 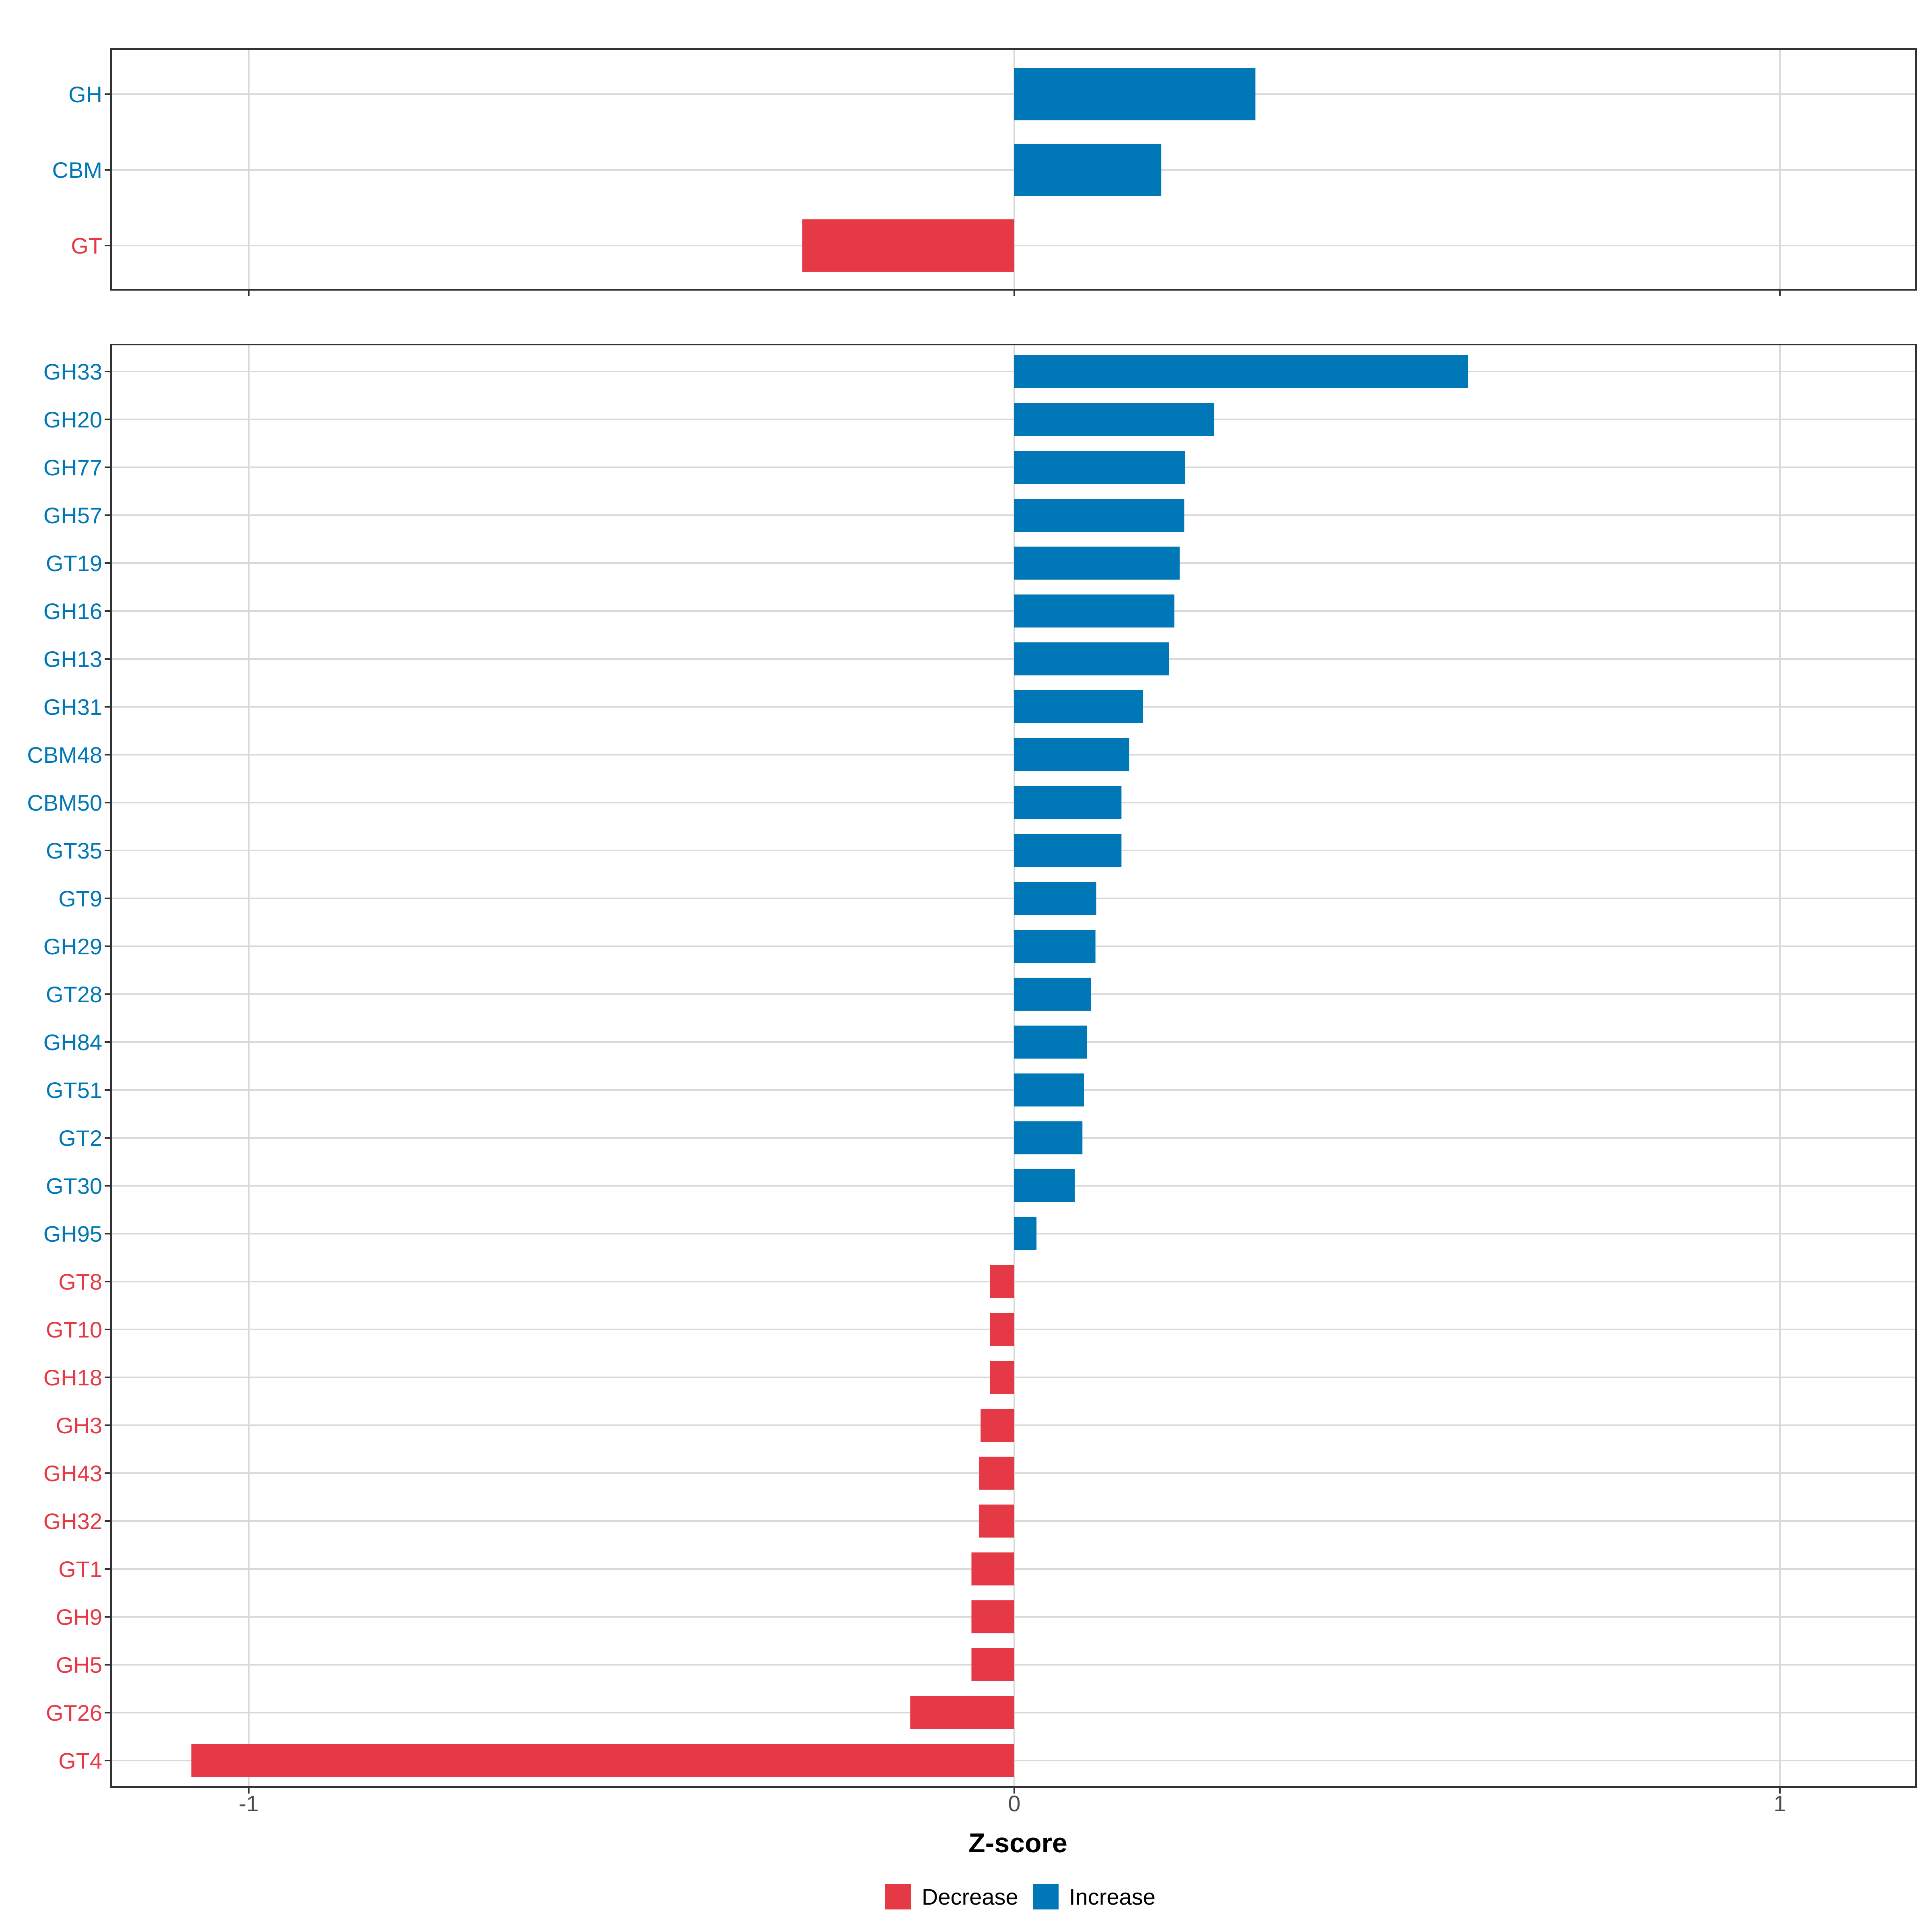 What do you see at coordinates (64, 755) in the screenshot?
I see `category-label-cbm48: CBM48` at bounding box center [64, 755].